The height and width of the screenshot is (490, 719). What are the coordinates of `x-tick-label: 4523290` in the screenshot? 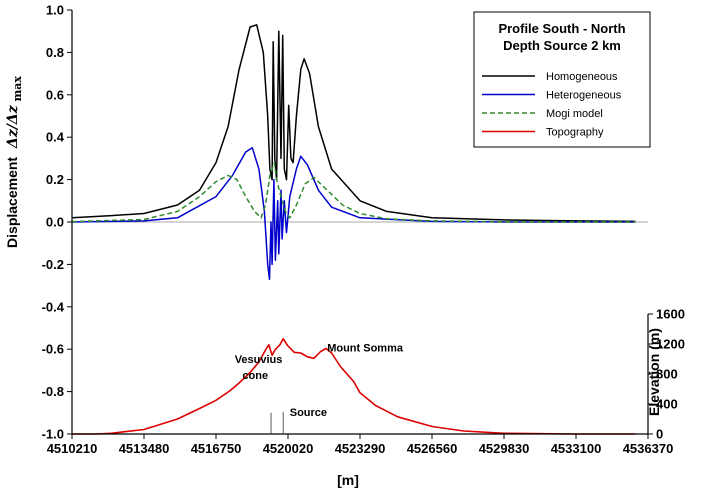 It's located at (360, 448).